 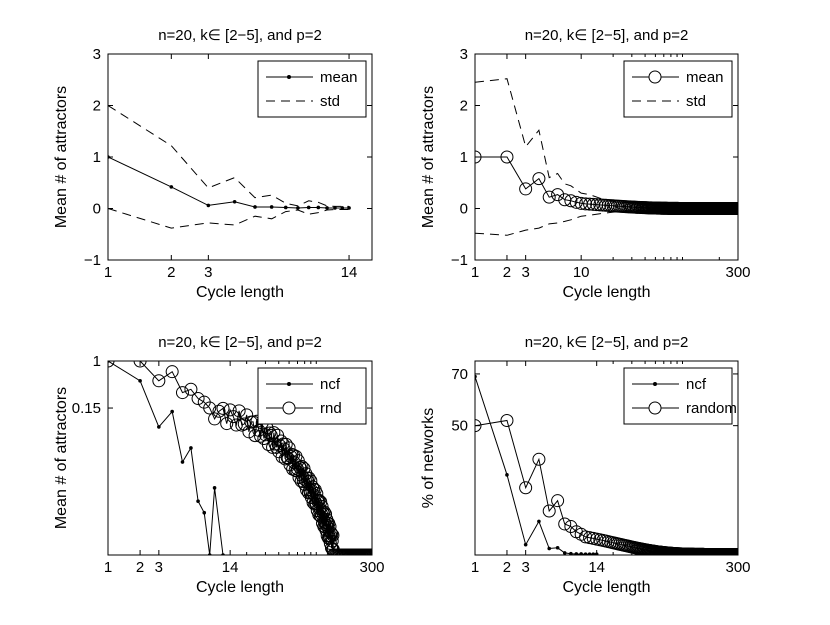 I want to click on axes-frame, so click(x=240, y=458).